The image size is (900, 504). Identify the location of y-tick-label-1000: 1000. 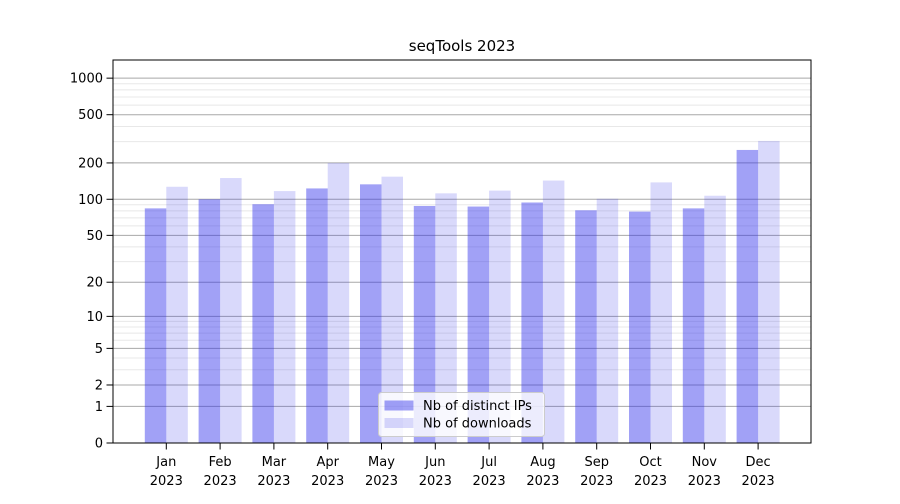
(86, 79).